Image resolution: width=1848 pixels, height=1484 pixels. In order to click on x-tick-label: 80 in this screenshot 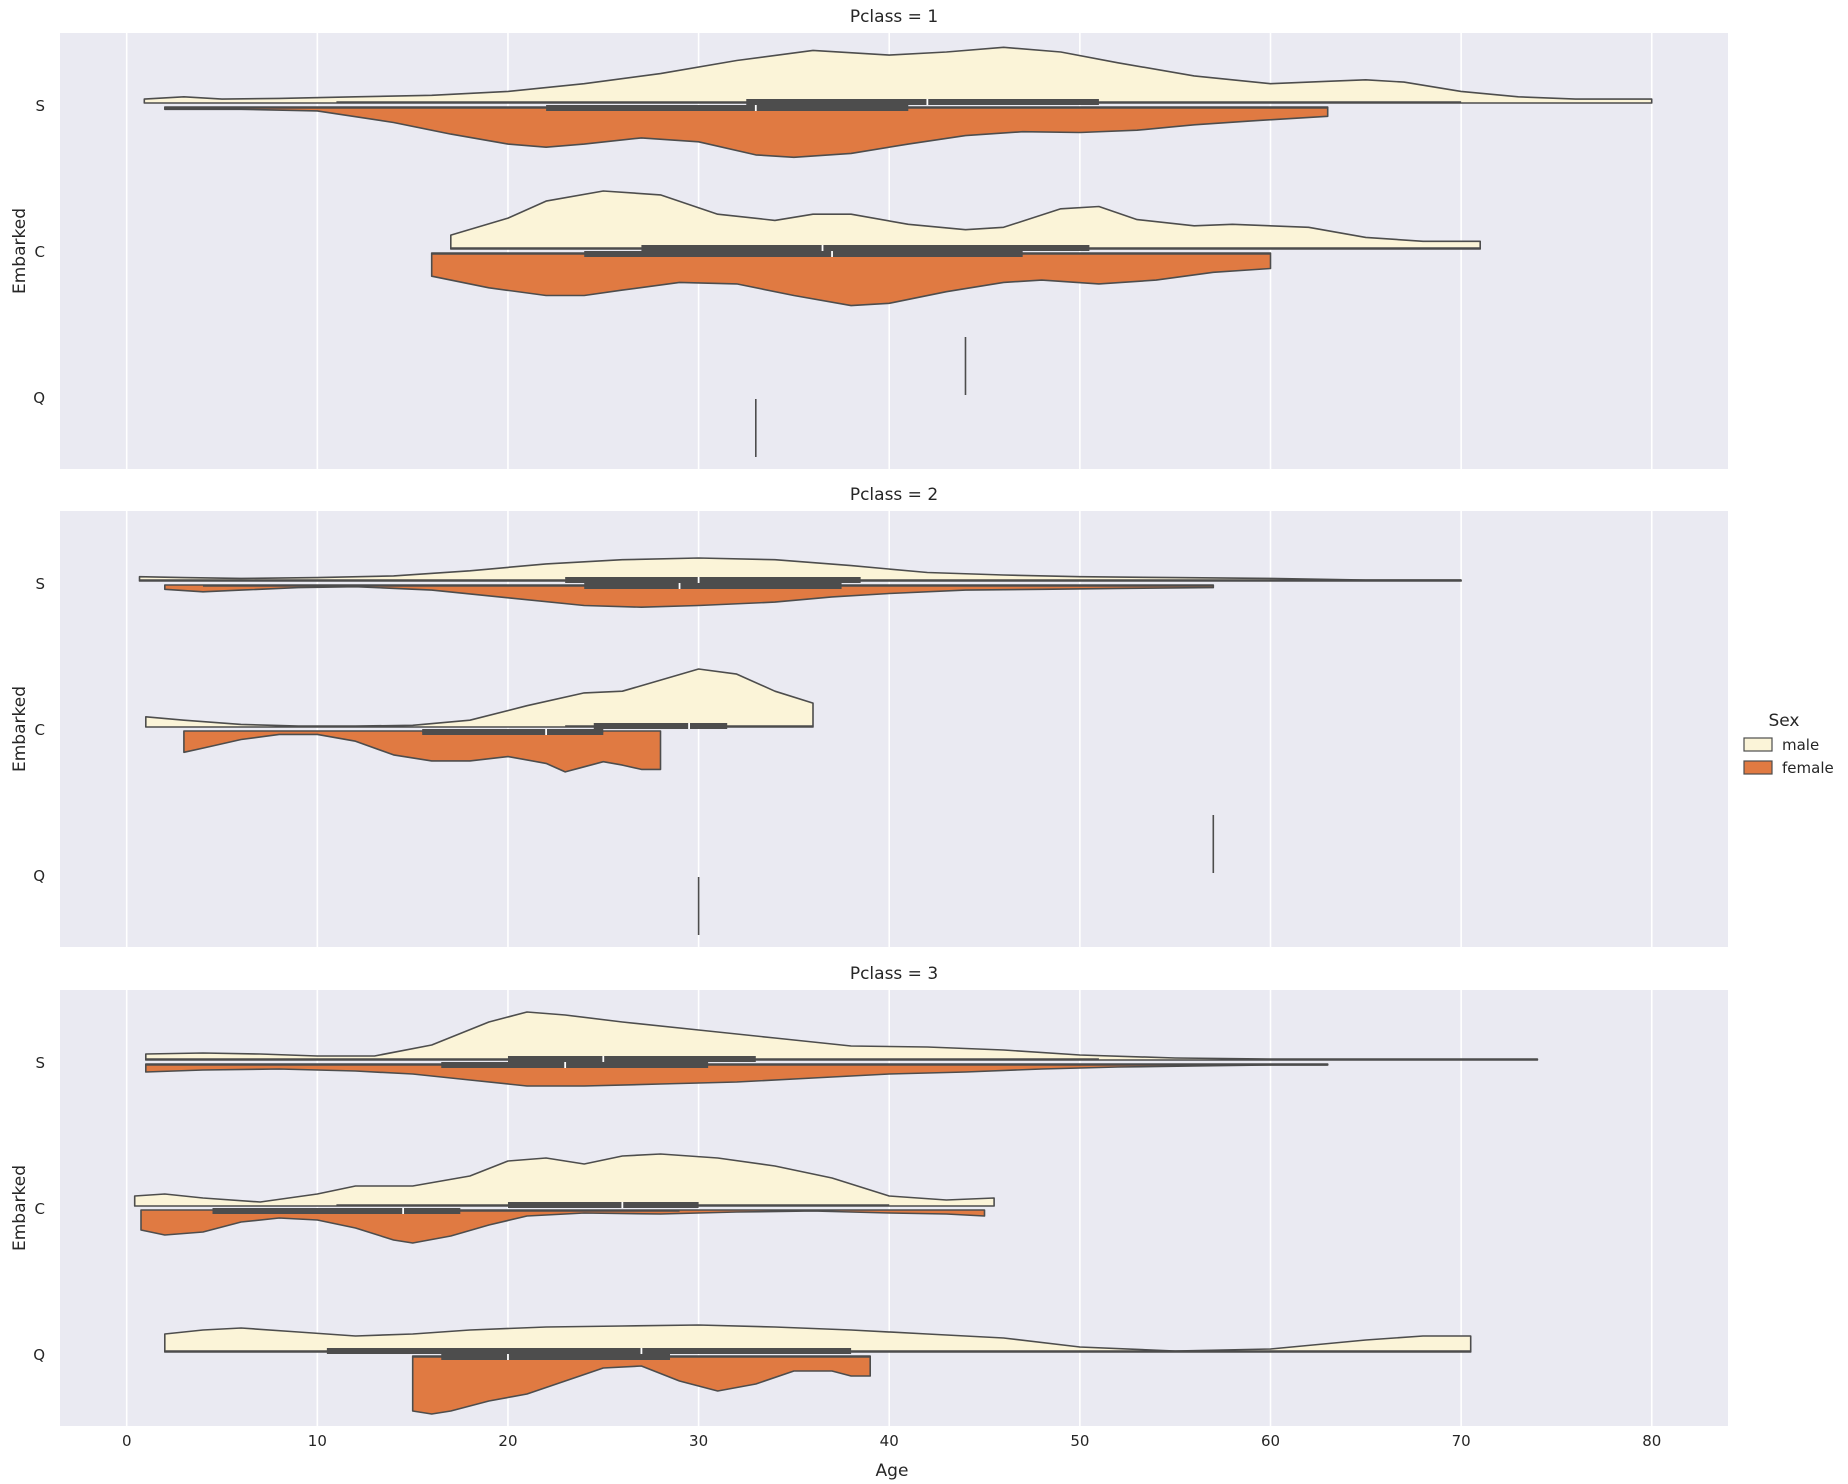, I will do `click(1651, 1441)`.